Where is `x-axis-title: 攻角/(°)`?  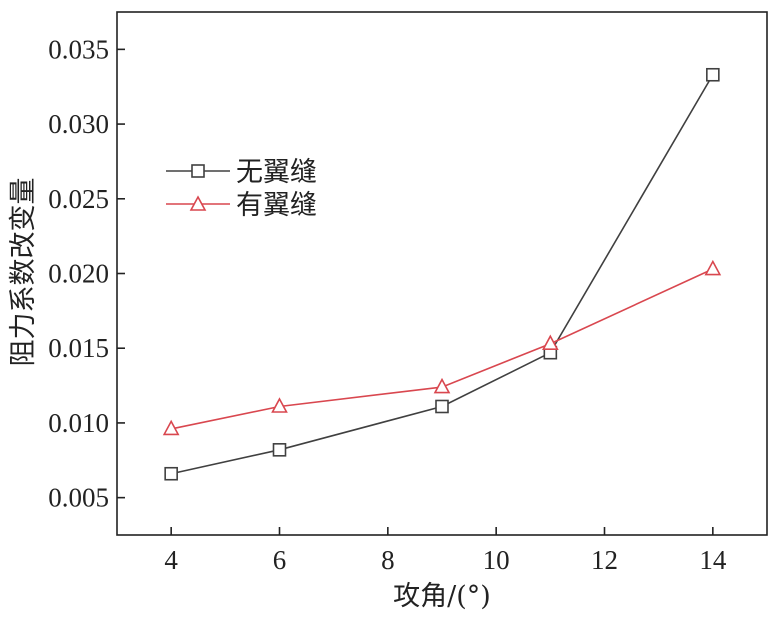
x-axis-title: 攻角/(°) is located at coordinates (442, 596).